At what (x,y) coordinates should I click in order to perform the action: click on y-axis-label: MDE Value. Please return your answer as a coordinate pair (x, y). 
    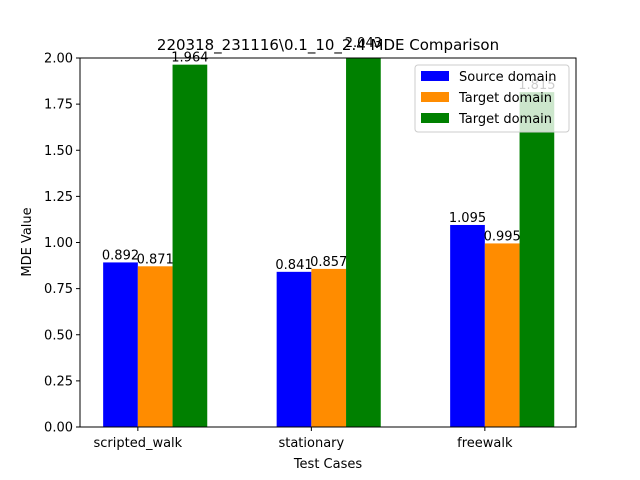
    Looking at the image, I should click on (27, 241).